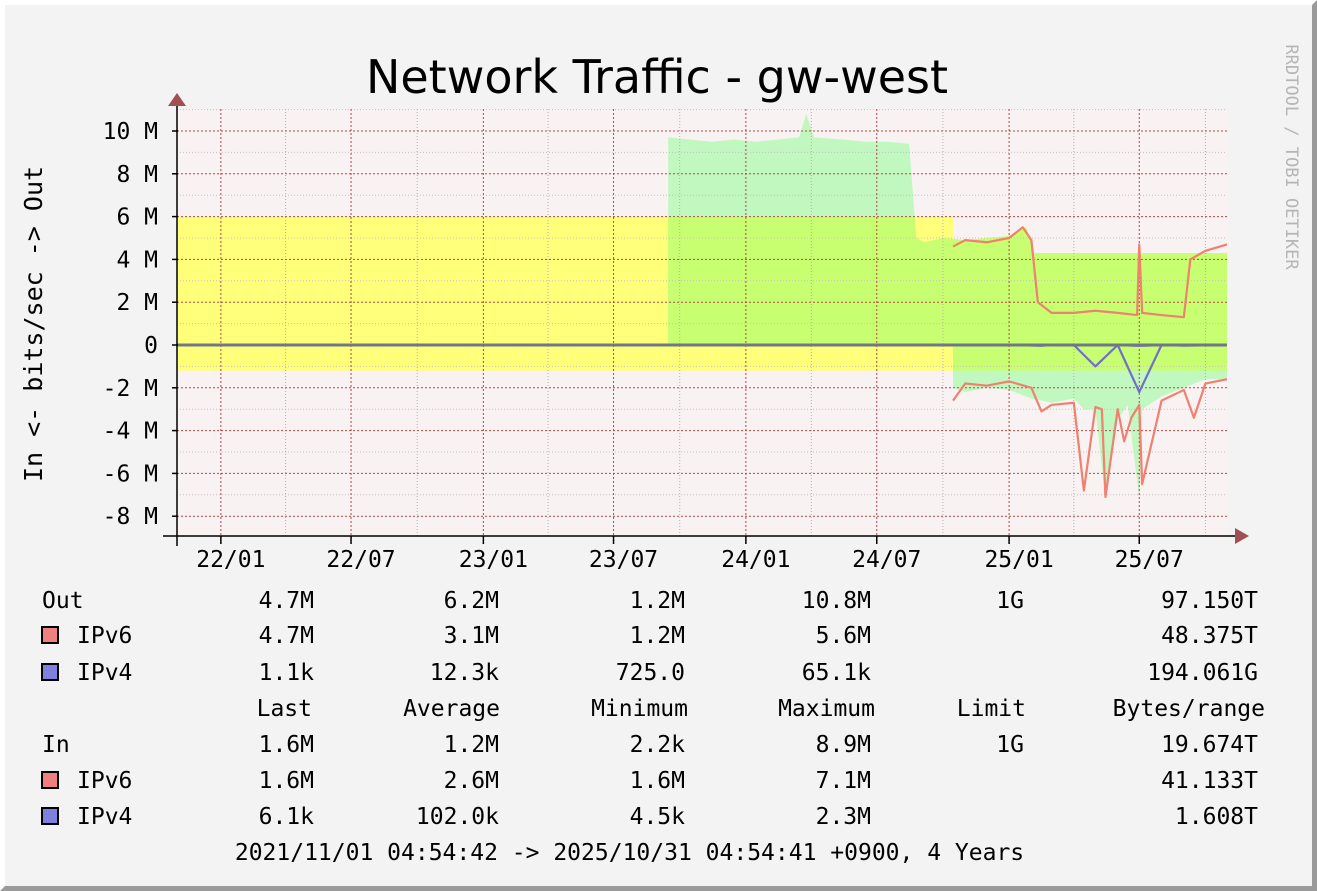 The width and height of the screenshot is (1317, 891). Describe the element at coordinates (137, 260) in the screenshot. I see `y-tick-label: 4 M` at that location.